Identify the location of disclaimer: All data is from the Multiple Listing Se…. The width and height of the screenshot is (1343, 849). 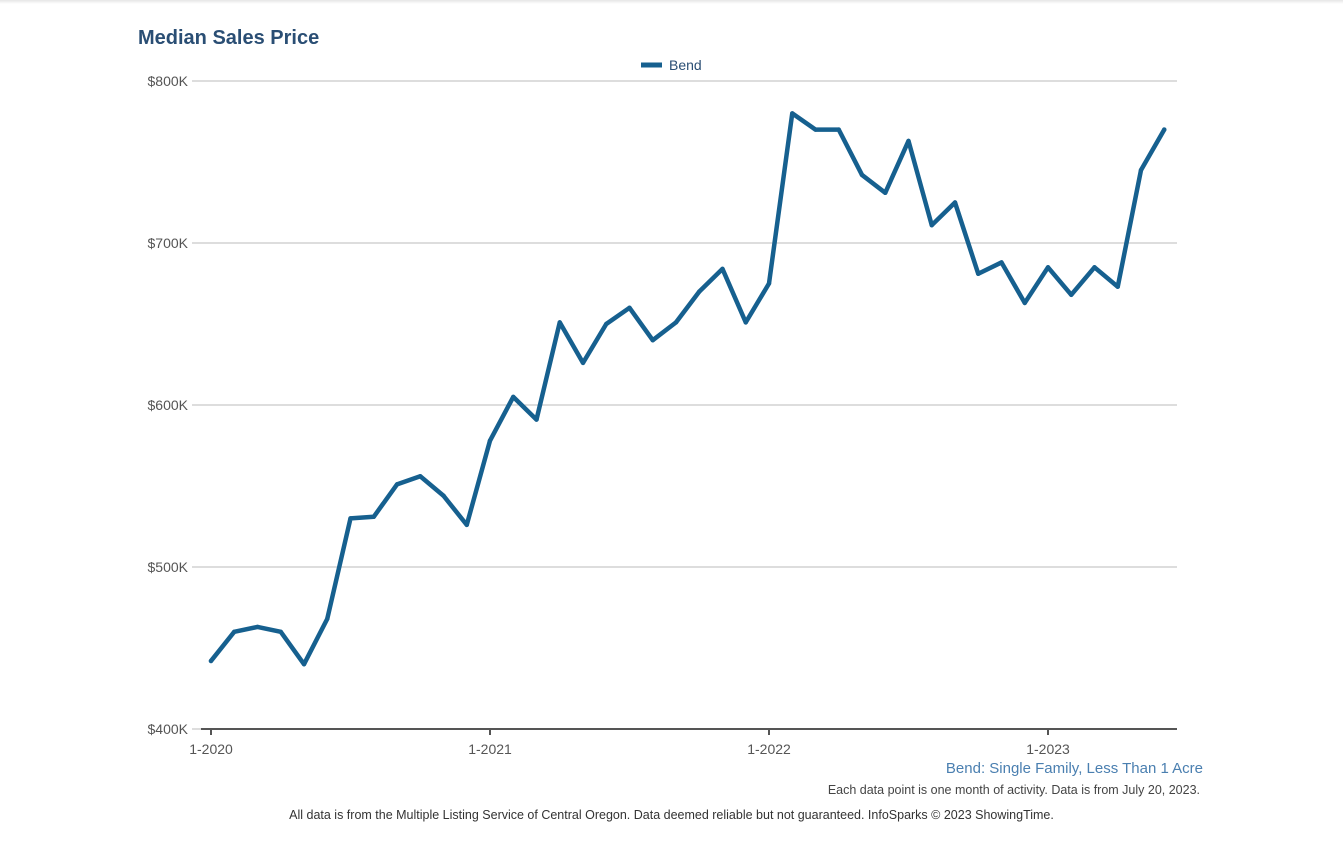
(671, 815).